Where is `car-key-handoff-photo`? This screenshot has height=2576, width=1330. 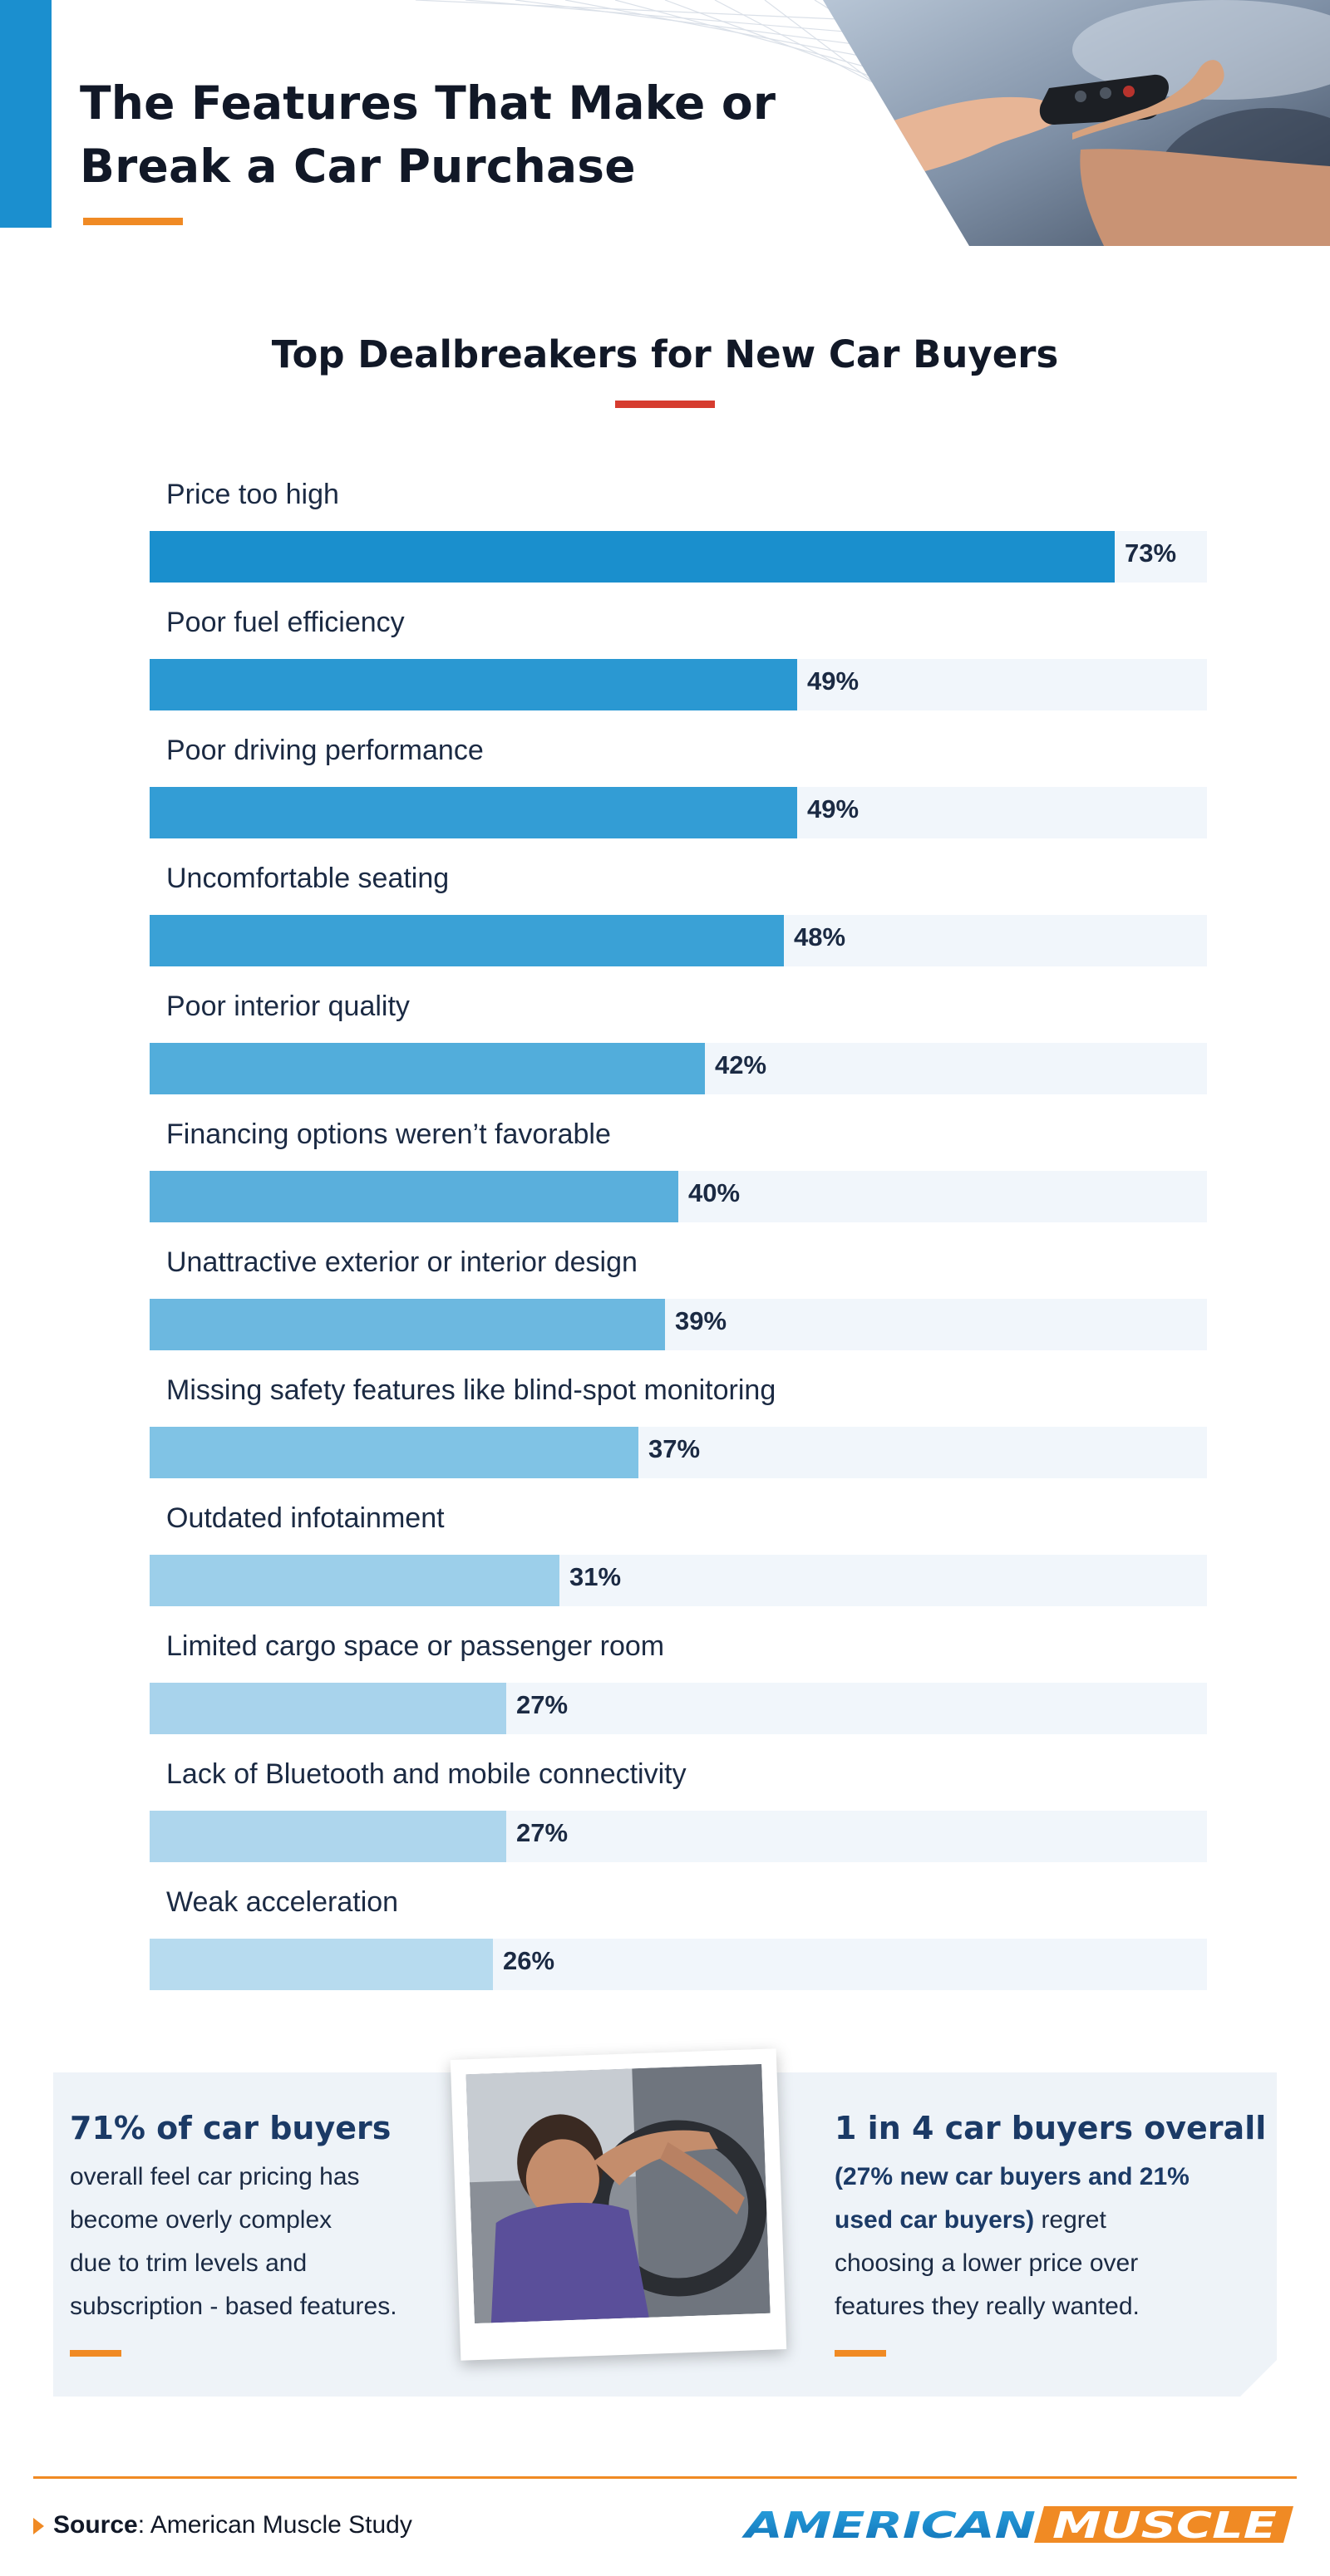
car-key-handoff-photo is located at coordinates (1076, 123).